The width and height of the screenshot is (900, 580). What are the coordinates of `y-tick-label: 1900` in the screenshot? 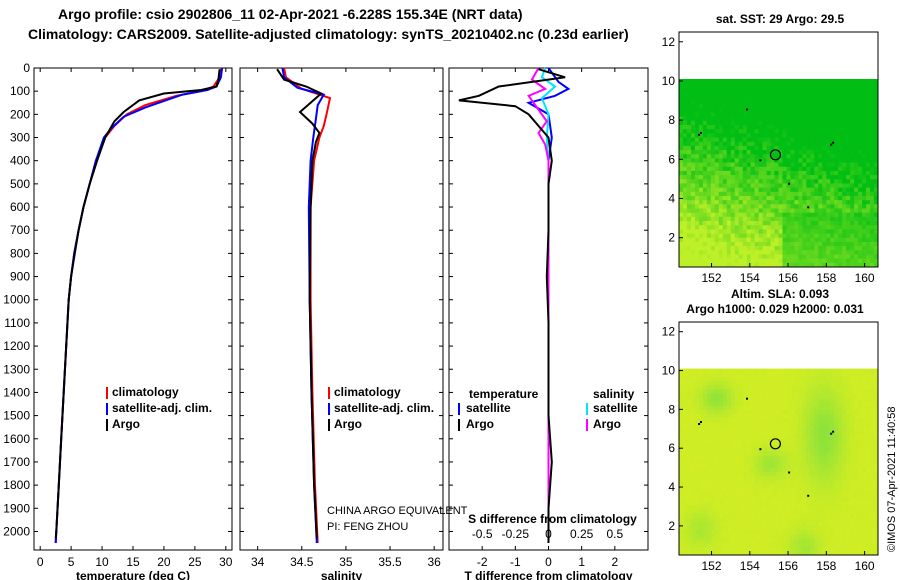 It's located at (16, 508).